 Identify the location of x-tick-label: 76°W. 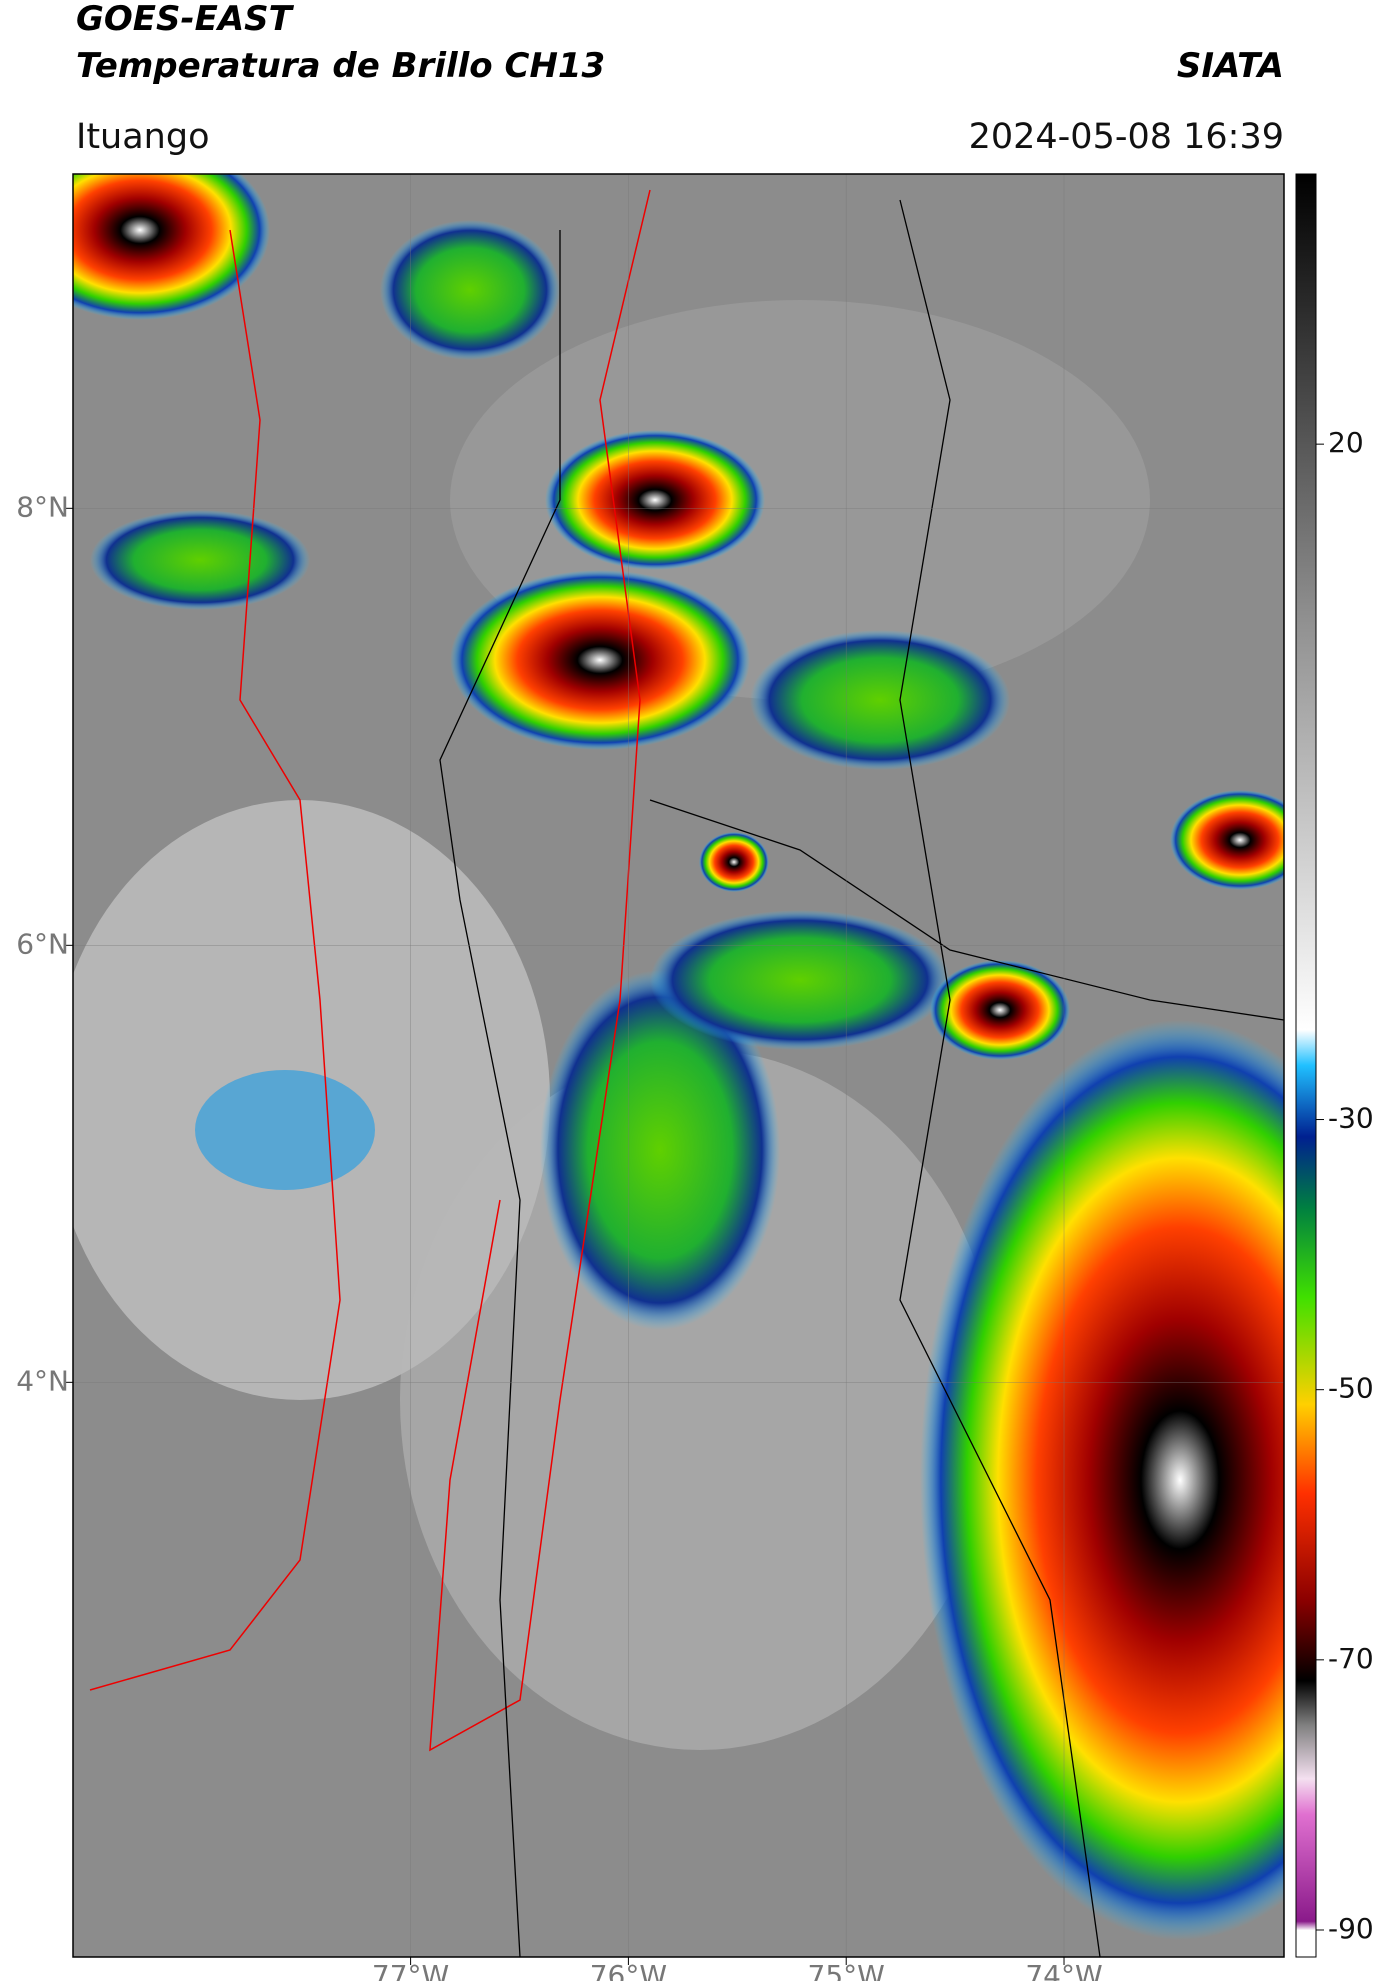
(628, 1970).